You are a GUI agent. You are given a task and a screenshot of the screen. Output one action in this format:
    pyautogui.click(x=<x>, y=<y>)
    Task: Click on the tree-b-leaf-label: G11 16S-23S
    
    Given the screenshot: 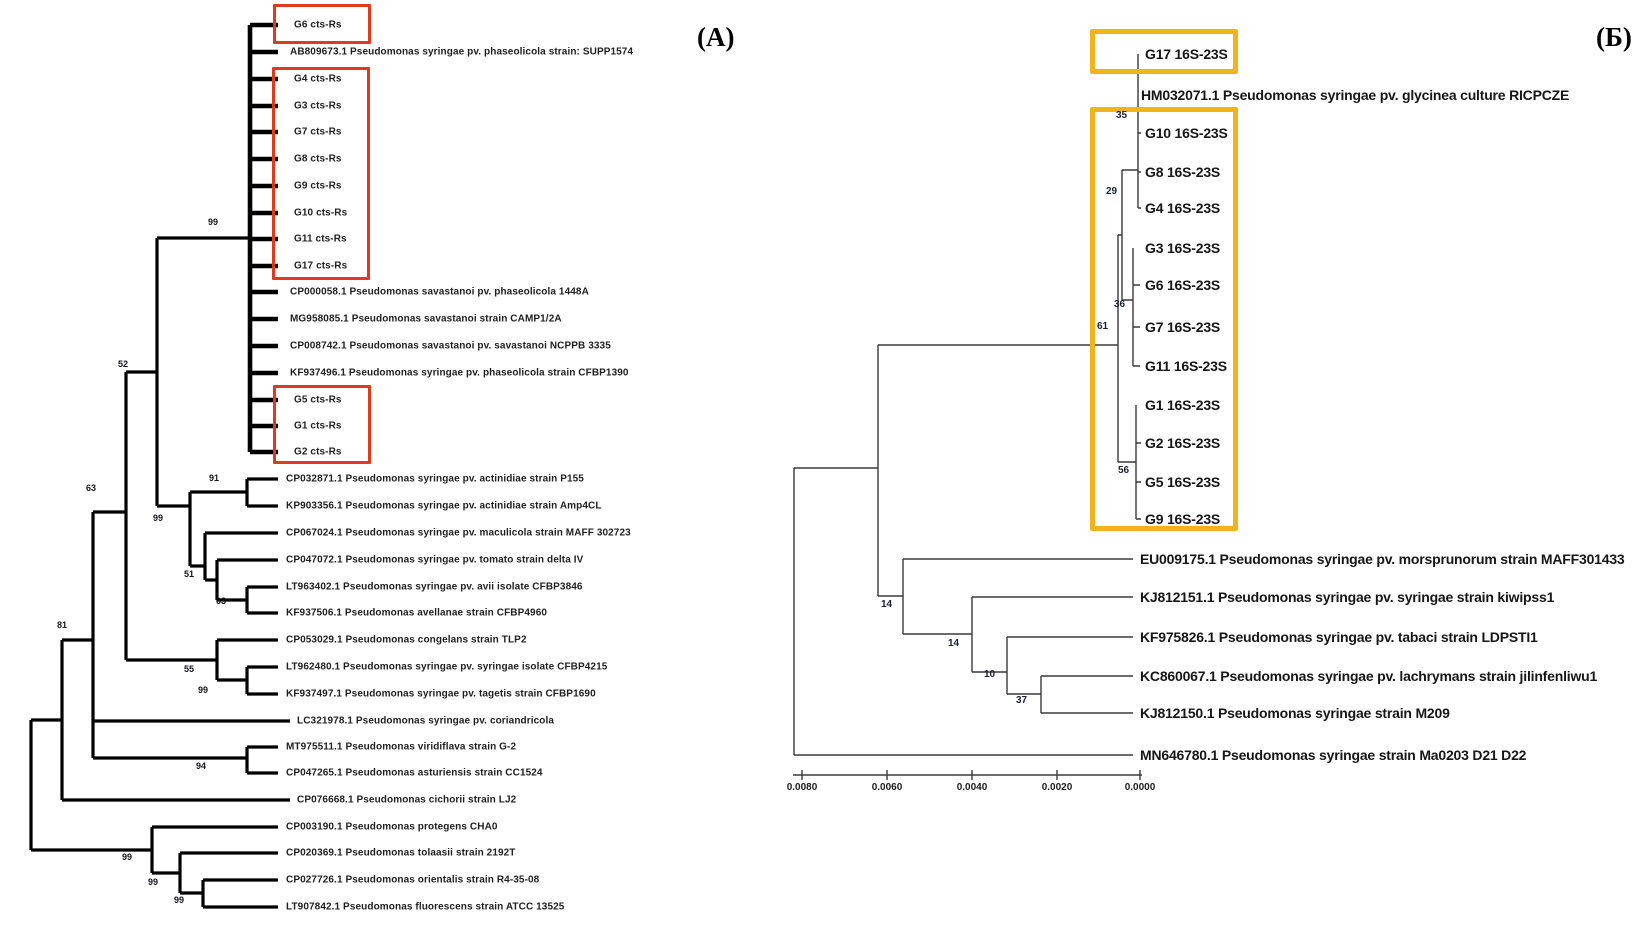 What is the action you would take?
    pyautogui.click(x=1186, y=366)
    